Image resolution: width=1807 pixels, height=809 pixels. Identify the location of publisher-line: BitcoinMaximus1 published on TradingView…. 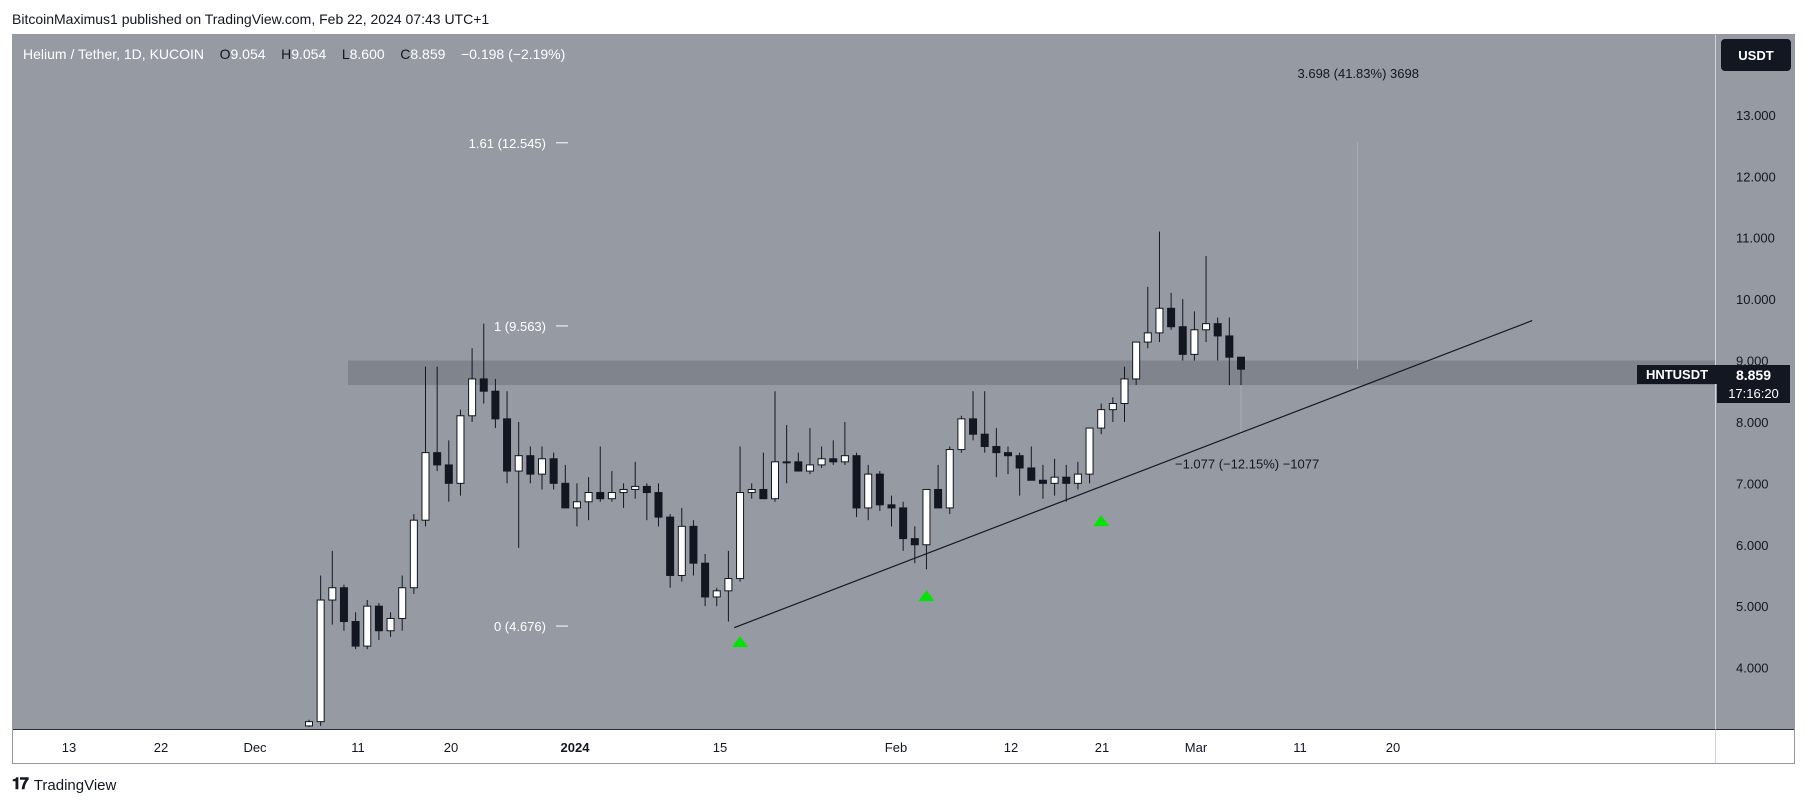
(250, 19).